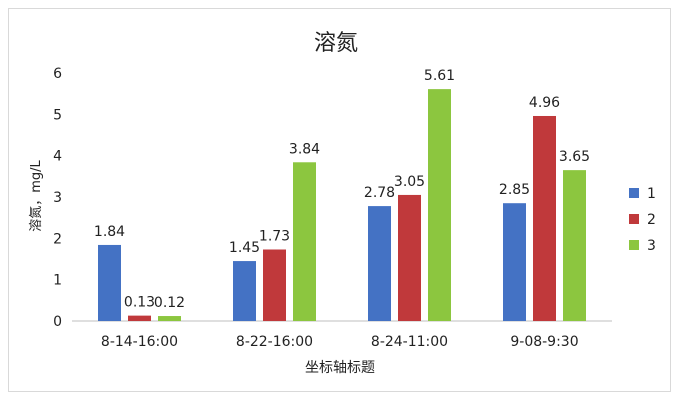 Image resolution: width=680 pixels, height=401 pixels. What do you see at coordinates (340, 368) in the screenshot?
I see `x-axis-title: 坐标轴标题` at bounding box center [340, 368].